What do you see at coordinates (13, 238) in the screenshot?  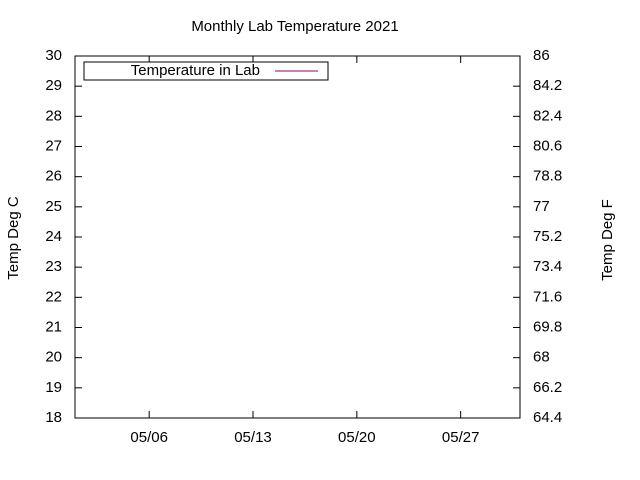 I see `y-axis-label: Temp Deg C` at bounding box center [13, 238].